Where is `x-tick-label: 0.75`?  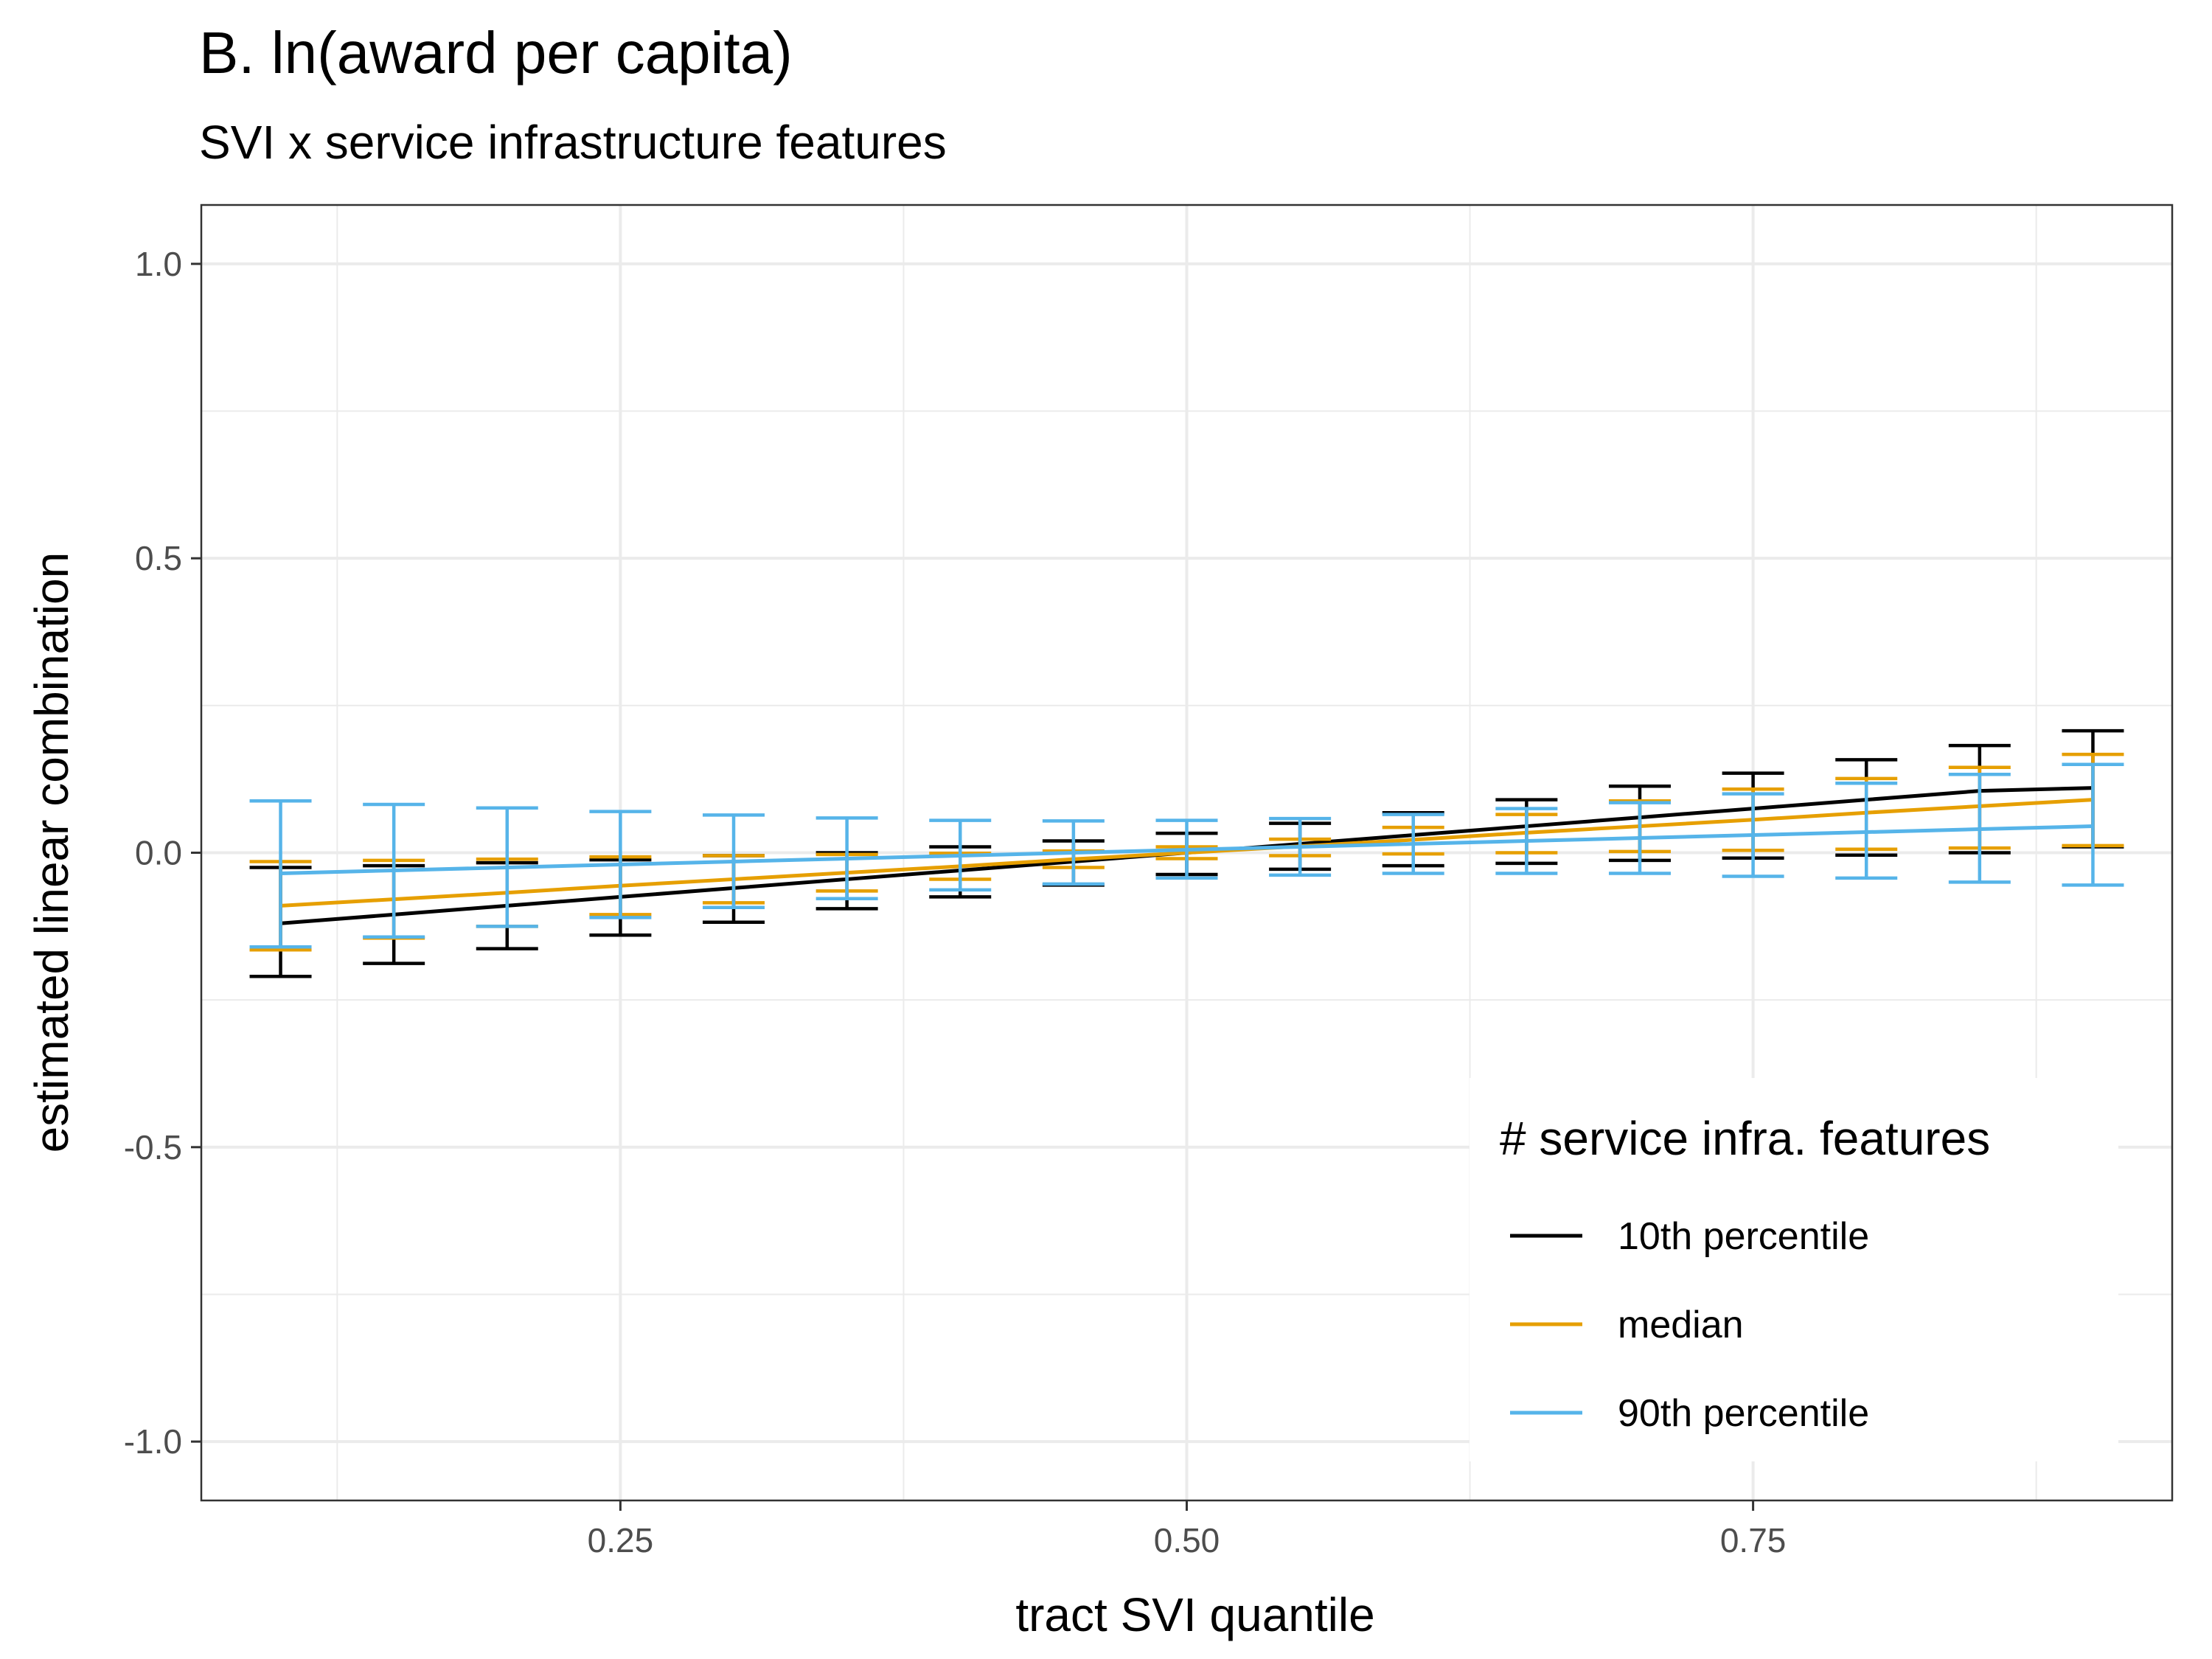 x-tick-label: 0.75 is located at coordinates (1753, 1540).